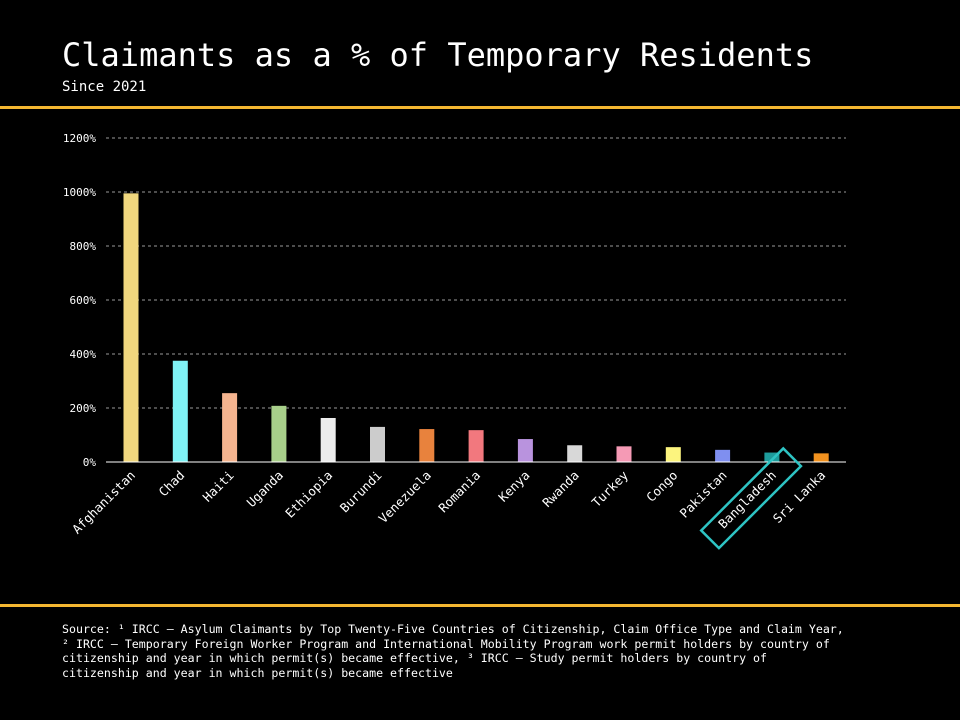 Image resolution: width=960 pixels, height=720 pixels. I want to click on bar-haiti, so click(230, 427).